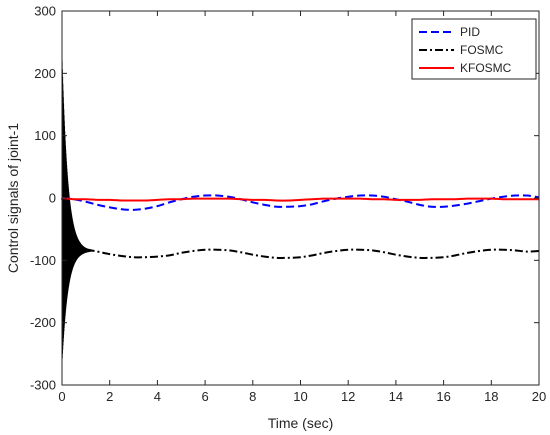  What do you see at coordinates (45, 11) in the screenshot?
I see `y-tick-label: 300` at bounding box center [45, 11].